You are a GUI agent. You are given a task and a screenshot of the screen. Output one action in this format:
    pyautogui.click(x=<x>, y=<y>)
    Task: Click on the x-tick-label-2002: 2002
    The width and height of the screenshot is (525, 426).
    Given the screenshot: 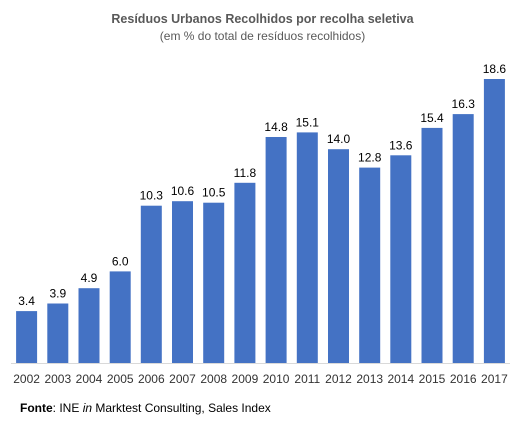 What is the action you would take?
    pyautogui.click(x=26, y=379)
    